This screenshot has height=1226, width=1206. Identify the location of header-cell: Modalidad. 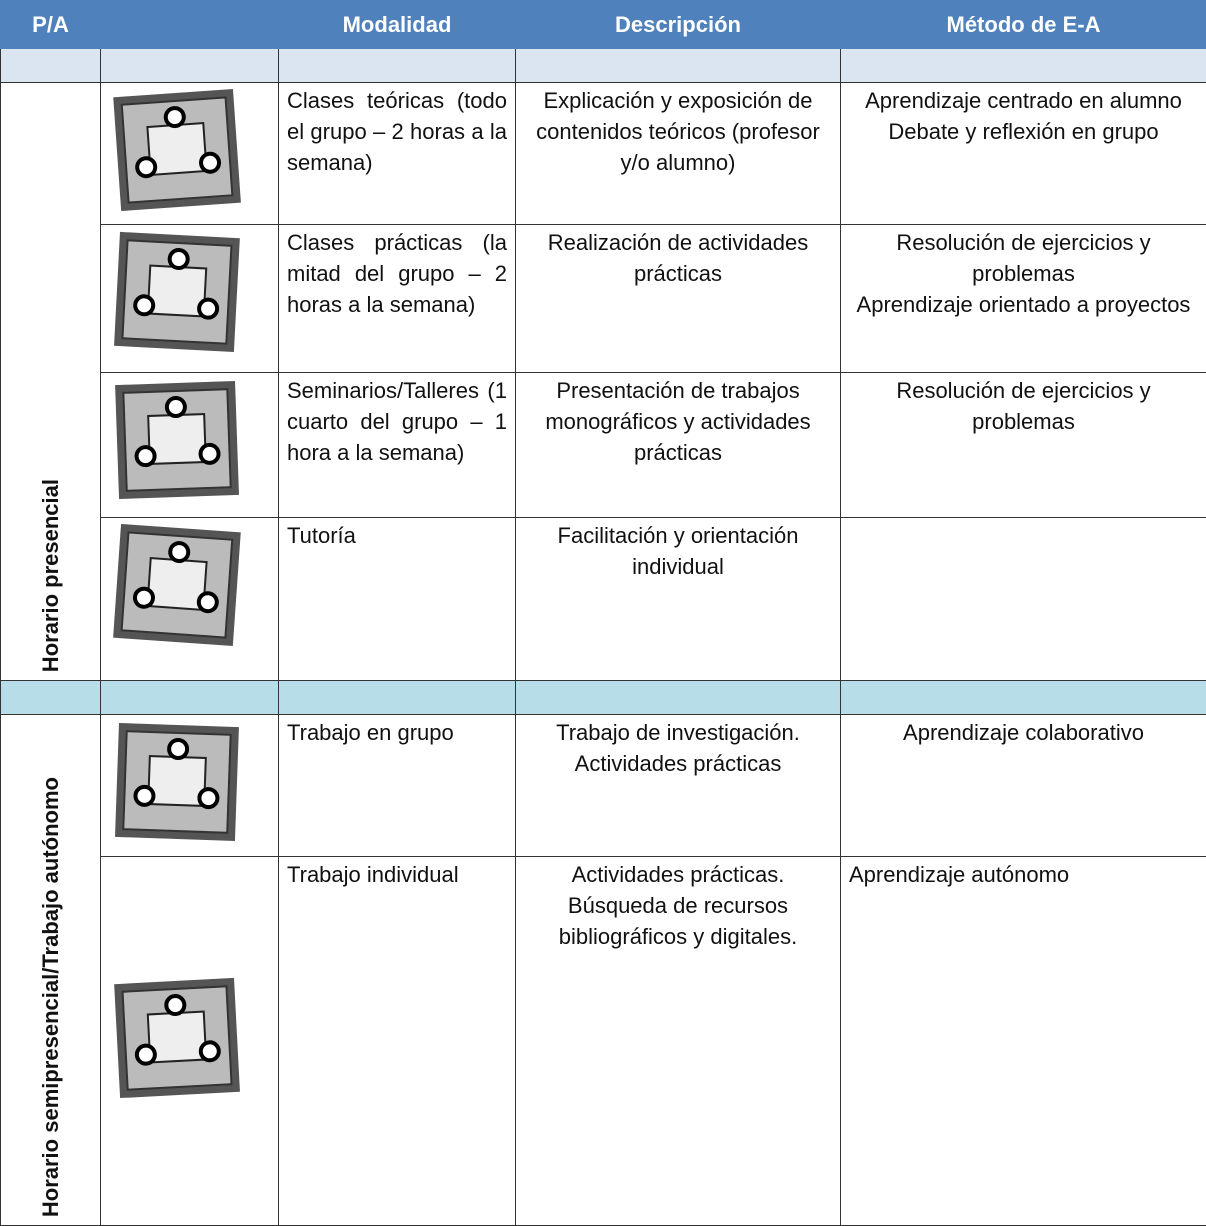
(397, 25).